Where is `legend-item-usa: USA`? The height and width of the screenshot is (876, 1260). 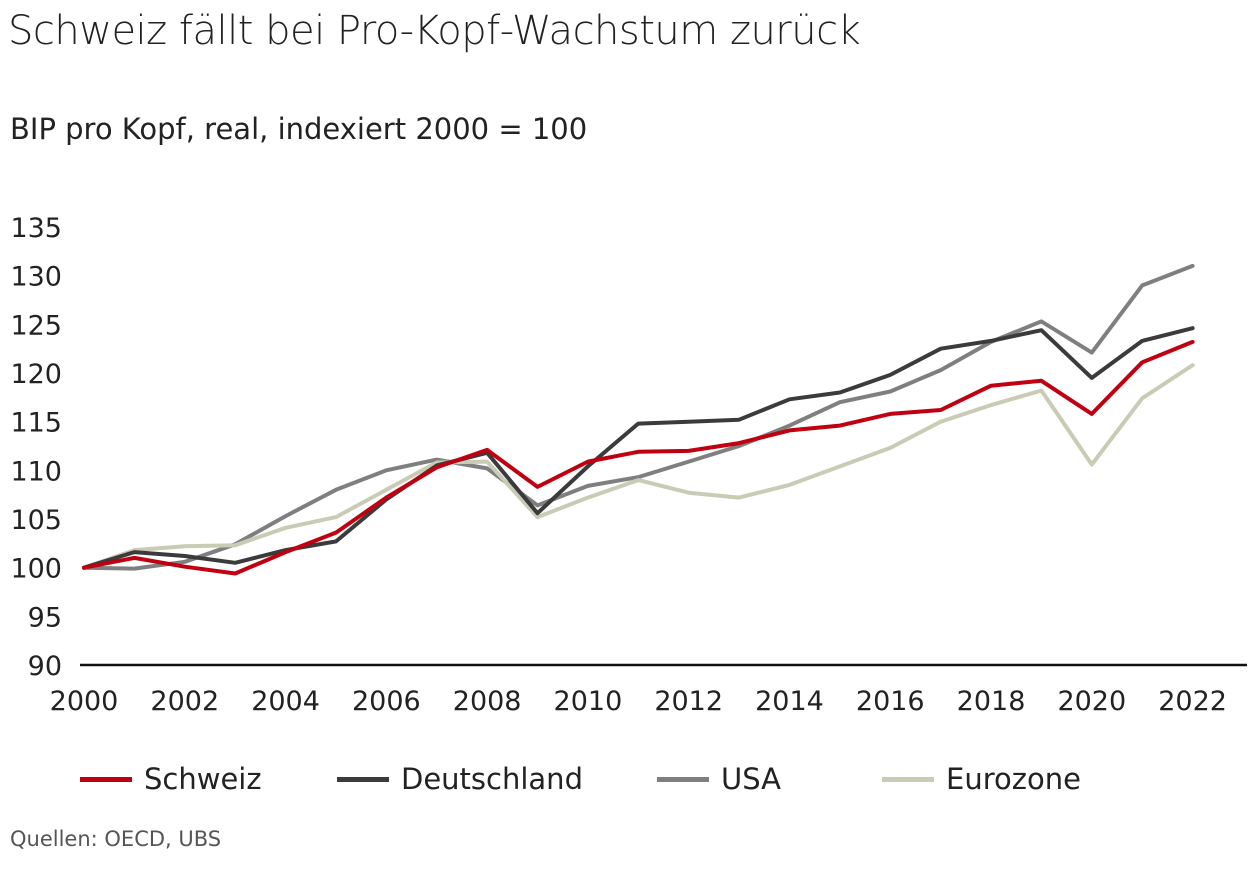
legend-item-usa: USA is located at coordinates (719, 779).